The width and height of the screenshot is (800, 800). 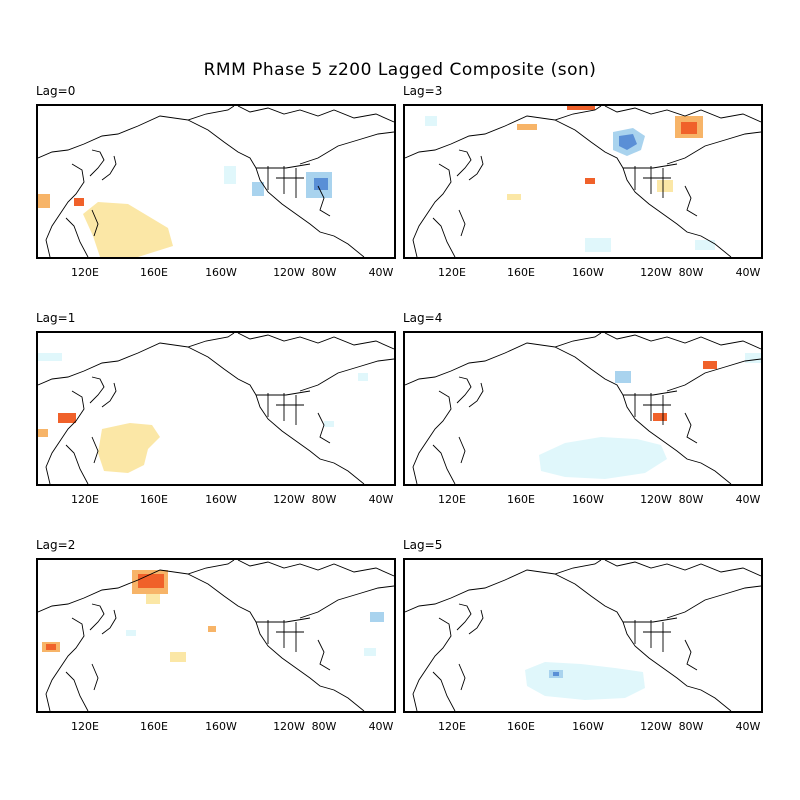 What do you see at coordinates (56, 545) in the screenshot?
I see `panel-label: Lag=2` at bounding box center [56, 545].